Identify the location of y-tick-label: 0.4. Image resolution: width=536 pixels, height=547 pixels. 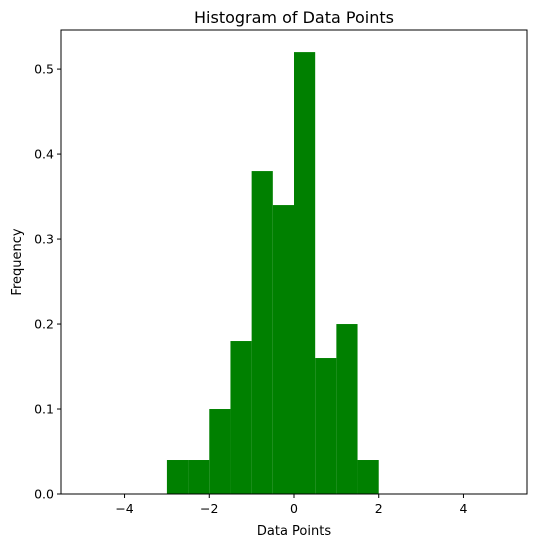
(44, 154).